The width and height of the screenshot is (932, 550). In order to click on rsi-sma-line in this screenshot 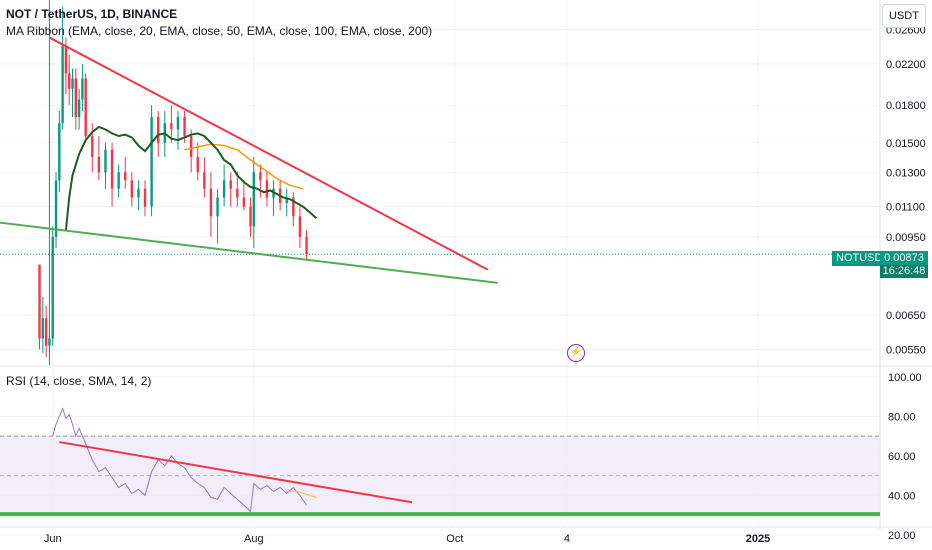, I will do `click(300, 494)`.